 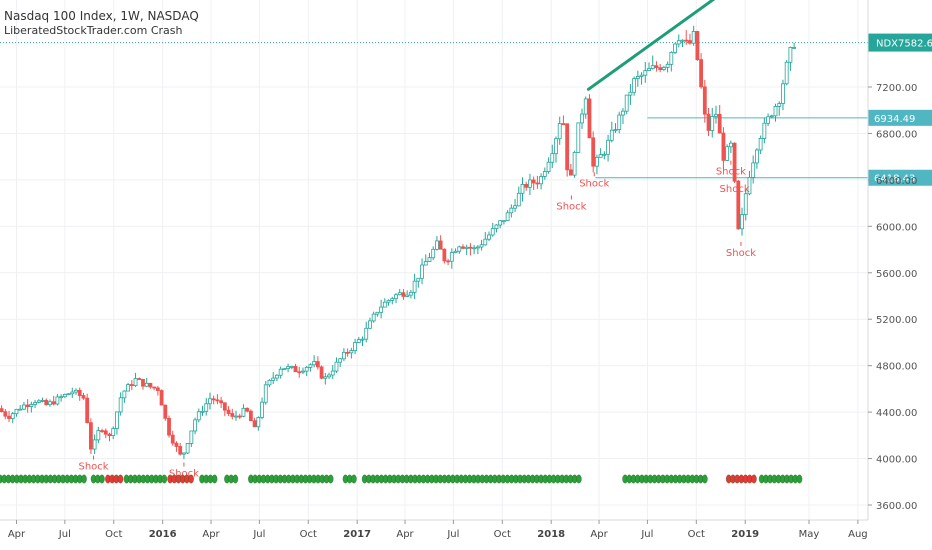 I want to click on time-tick-label: May, so click(x=809, y=534).